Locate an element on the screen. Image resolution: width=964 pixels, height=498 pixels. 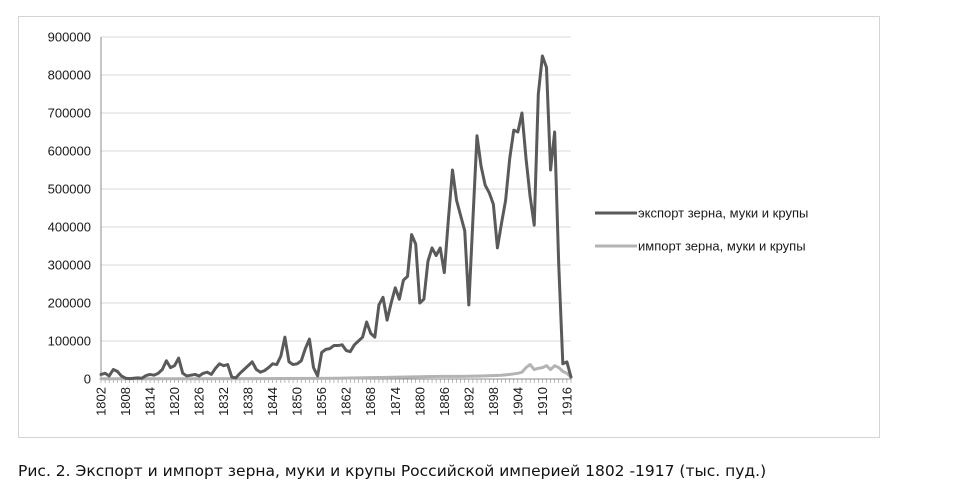
x-tick-label: 1850 is located at coordinates (297, 401).